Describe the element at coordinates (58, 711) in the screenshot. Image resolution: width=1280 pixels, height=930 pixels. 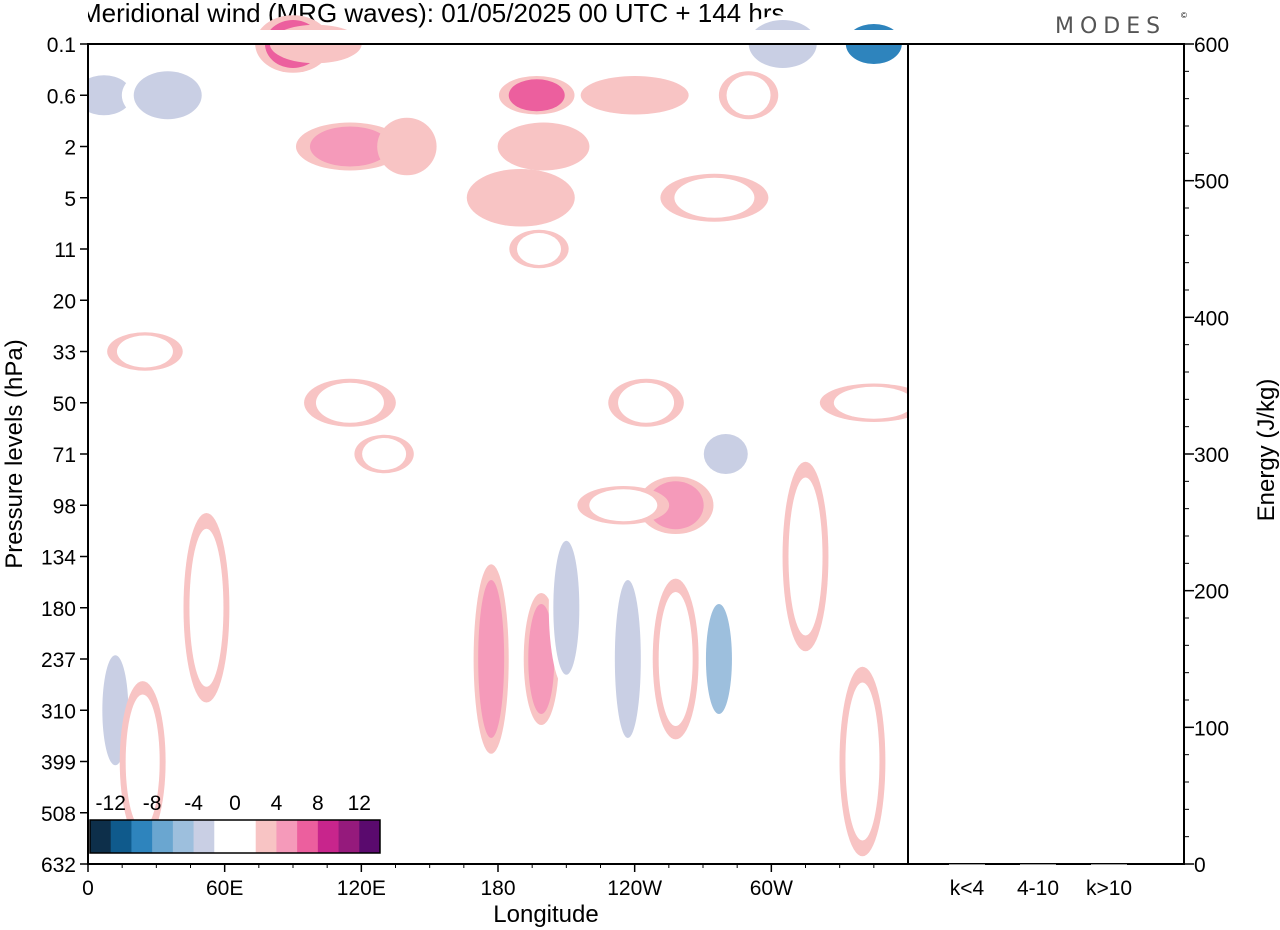
I see `y-tick-label: 310` at that location.